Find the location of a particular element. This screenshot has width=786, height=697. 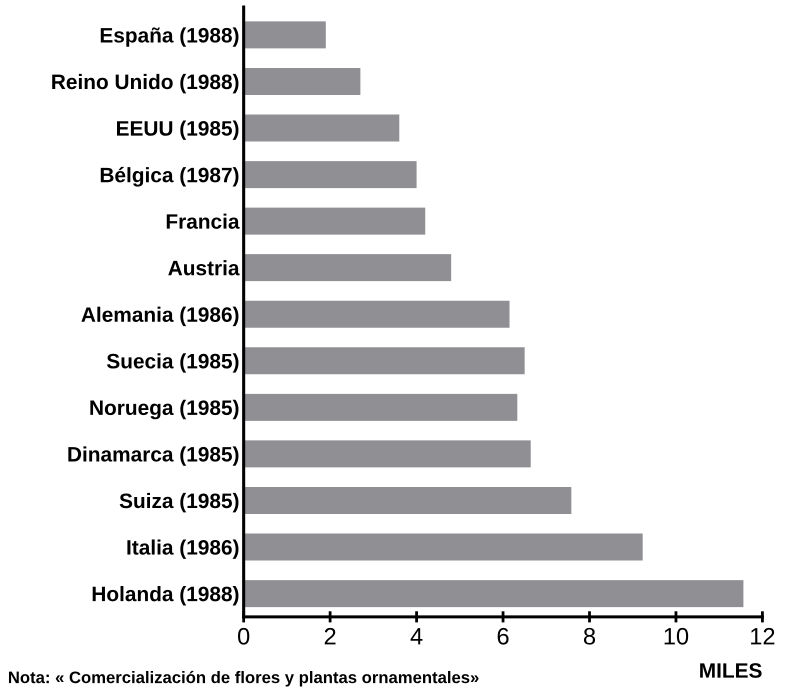

y-tick-label: Alemania (1986) is located at coordinates (159, 316).